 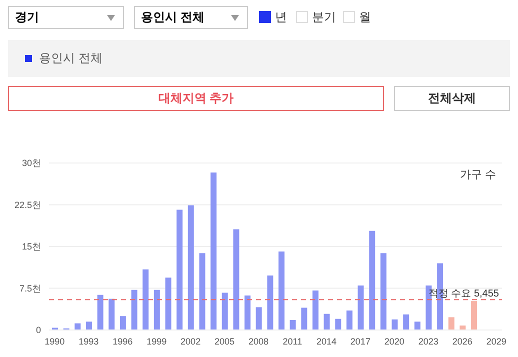 What do you see at coordinates (27, 205) in the screenshot?
I see `y-tick-label: 22.5천` at bounding box center [27, 205].